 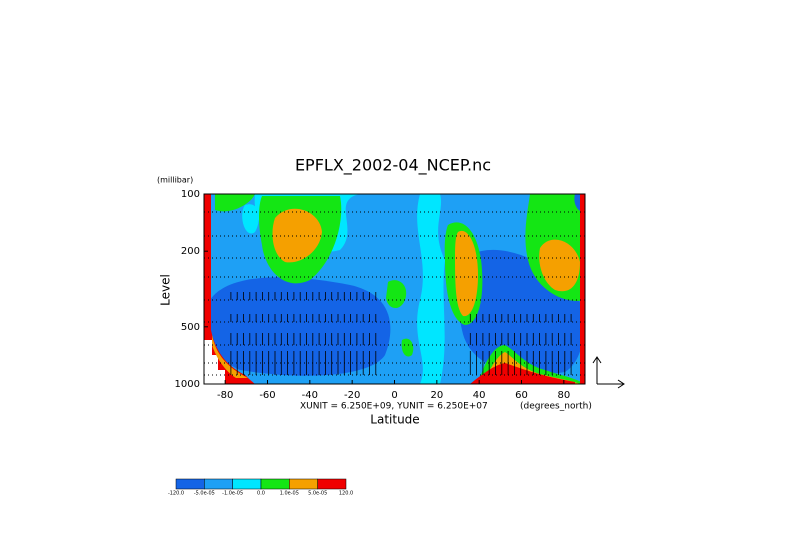 I want to click on vector-field, so click(x=401, y=333).